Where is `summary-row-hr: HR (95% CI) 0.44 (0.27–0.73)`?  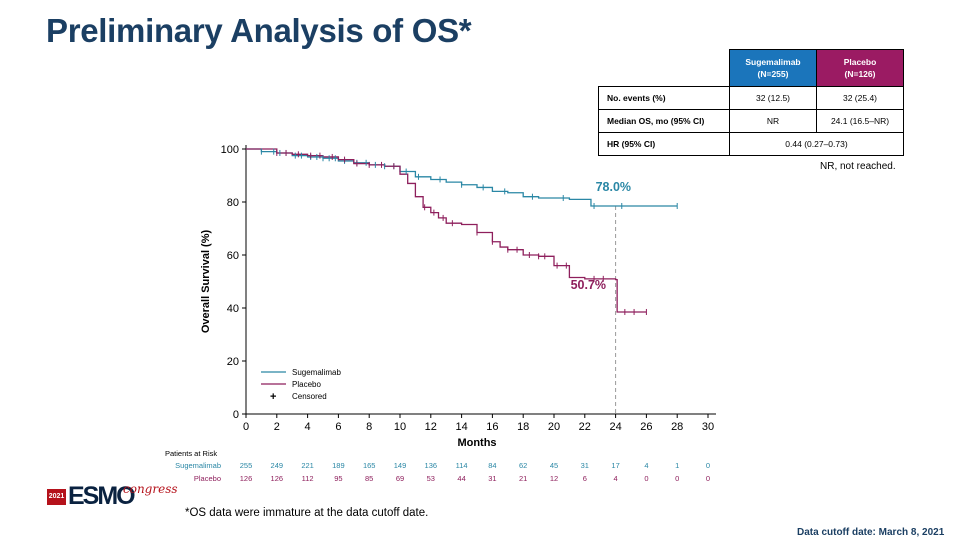
summary-row-hr: HR (95% CI) 0.44 (0.27–0.73) is located at coordinates (751, 144).